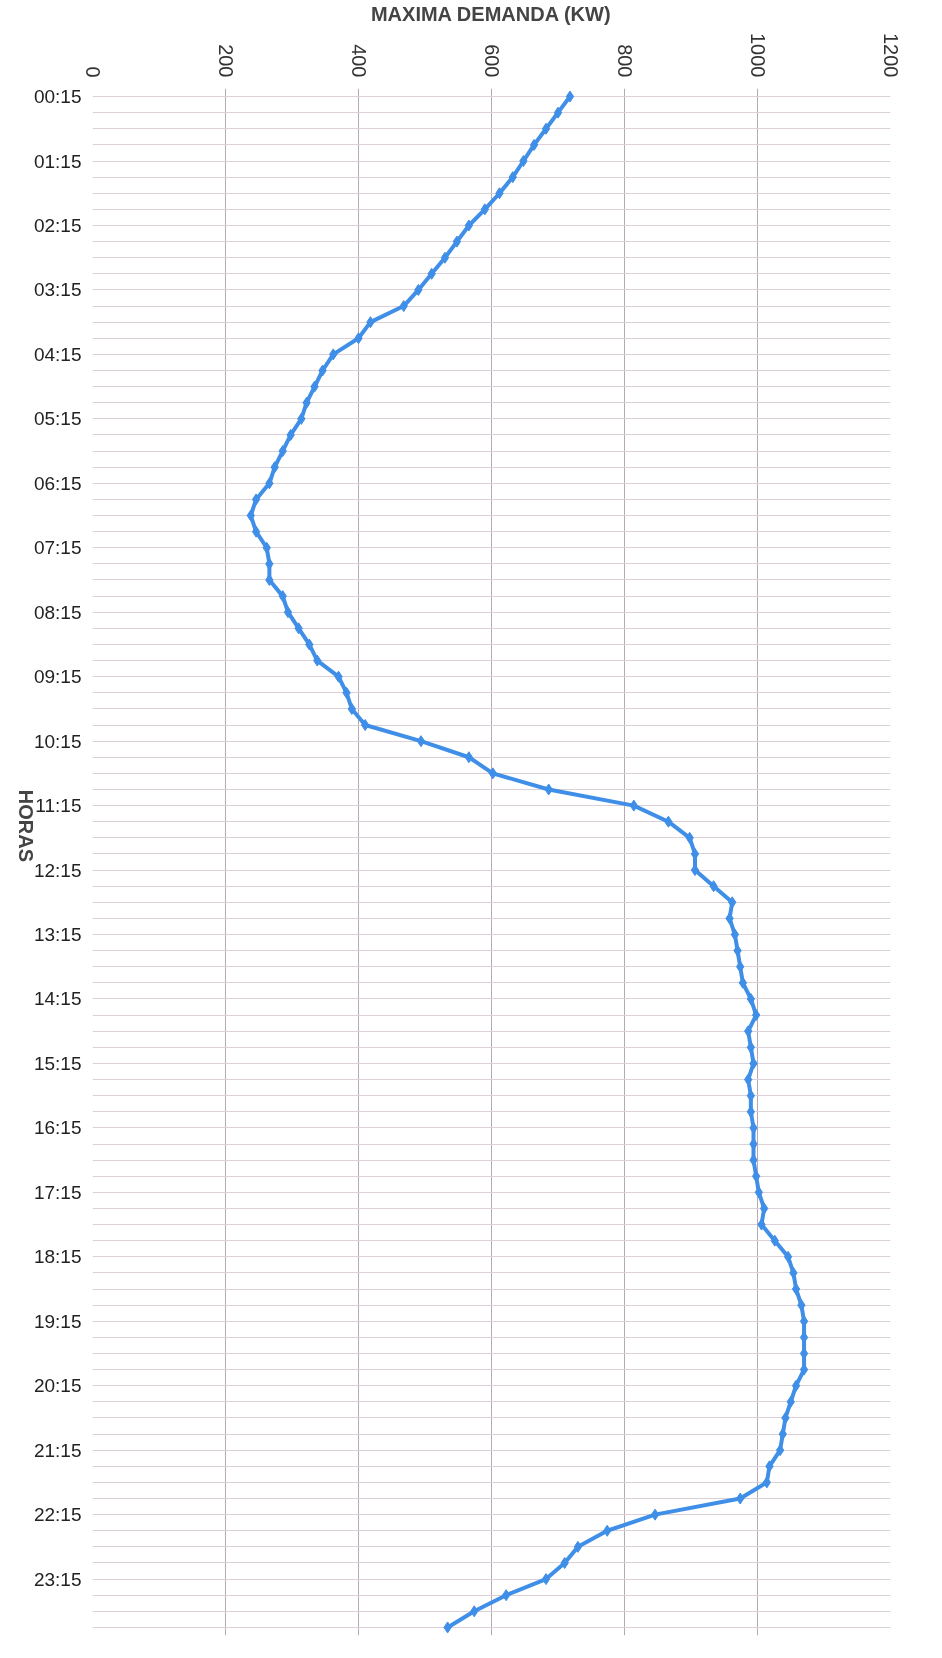  What do you see at coordinates (57, 548) in the screenshot?
I see `y-tick-label: 07:15` at bounding box center [57, 548].